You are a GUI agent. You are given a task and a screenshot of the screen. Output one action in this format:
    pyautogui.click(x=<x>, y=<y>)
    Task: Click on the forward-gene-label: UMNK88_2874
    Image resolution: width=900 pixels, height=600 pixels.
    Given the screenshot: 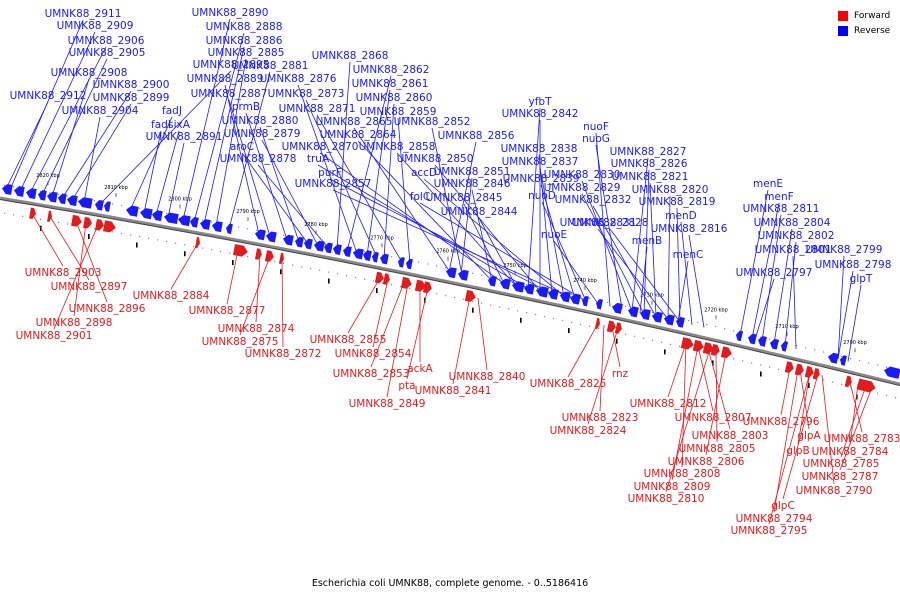 What is the action you would take?
    pyautogui.click(x=256, y=329)
    